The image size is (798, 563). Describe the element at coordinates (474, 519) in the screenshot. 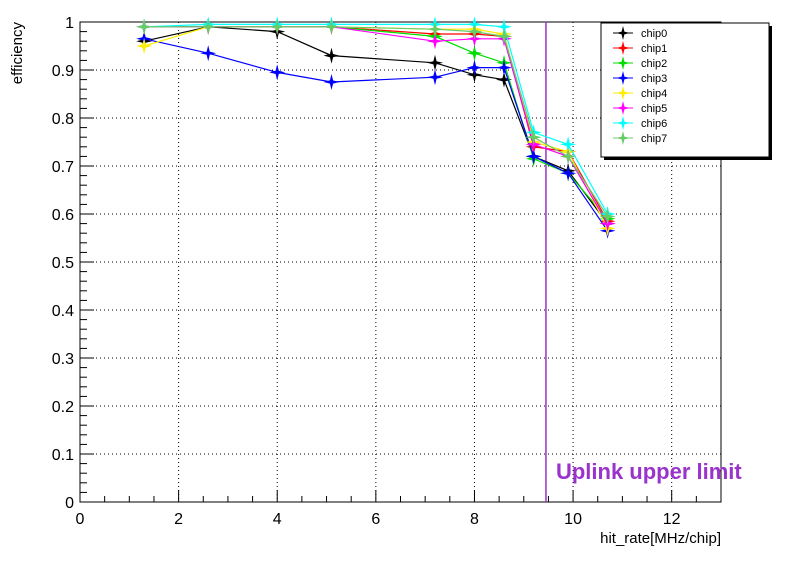

I see `x-tick-label: 8` at that location.